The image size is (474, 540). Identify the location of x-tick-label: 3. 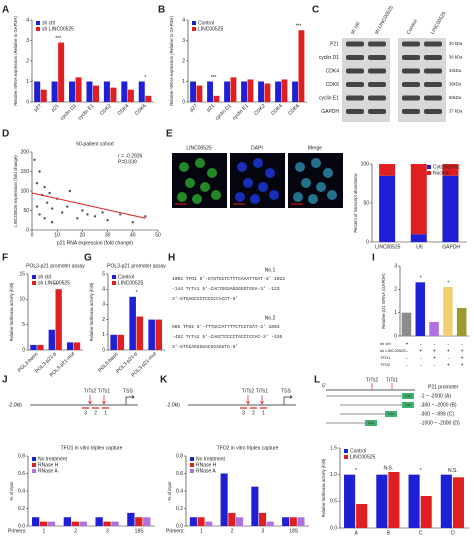
(107, 531).